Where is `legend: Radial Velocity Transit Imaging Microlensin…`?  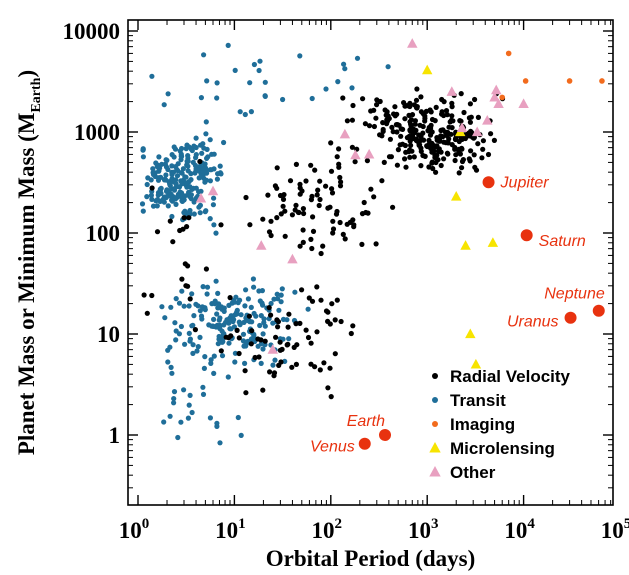
legend: Radial Velocity Transit Imaging Microlensin… is located at coordinates (500, 424).